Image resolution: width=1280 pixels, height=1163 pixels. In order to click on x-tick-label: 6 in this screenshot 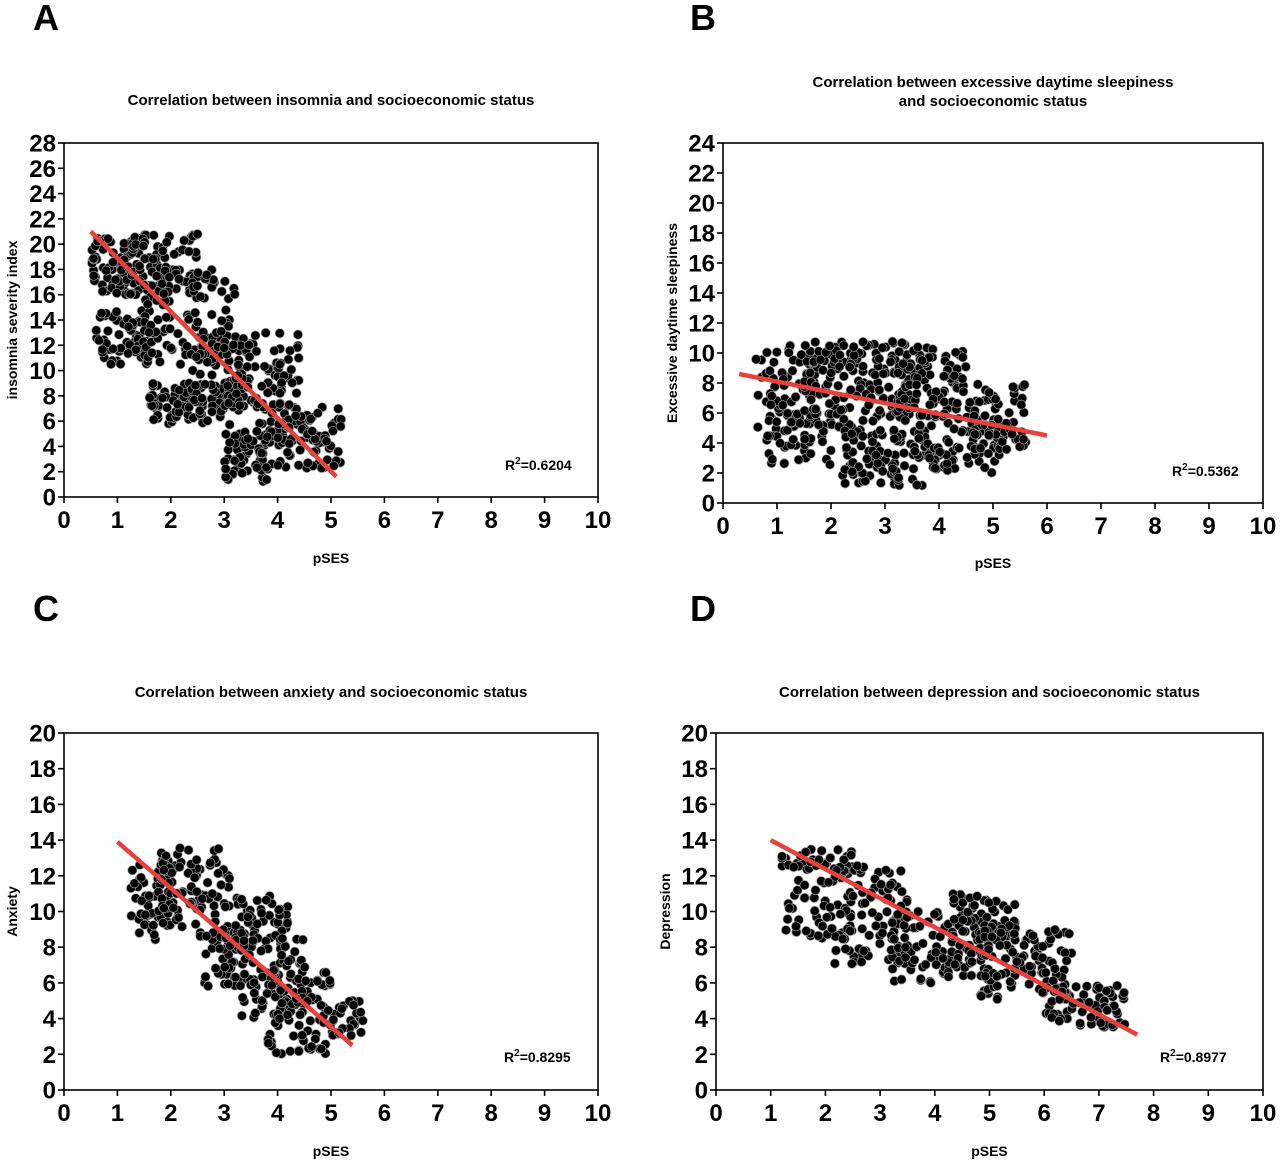, I will do `click(384, 520)`.